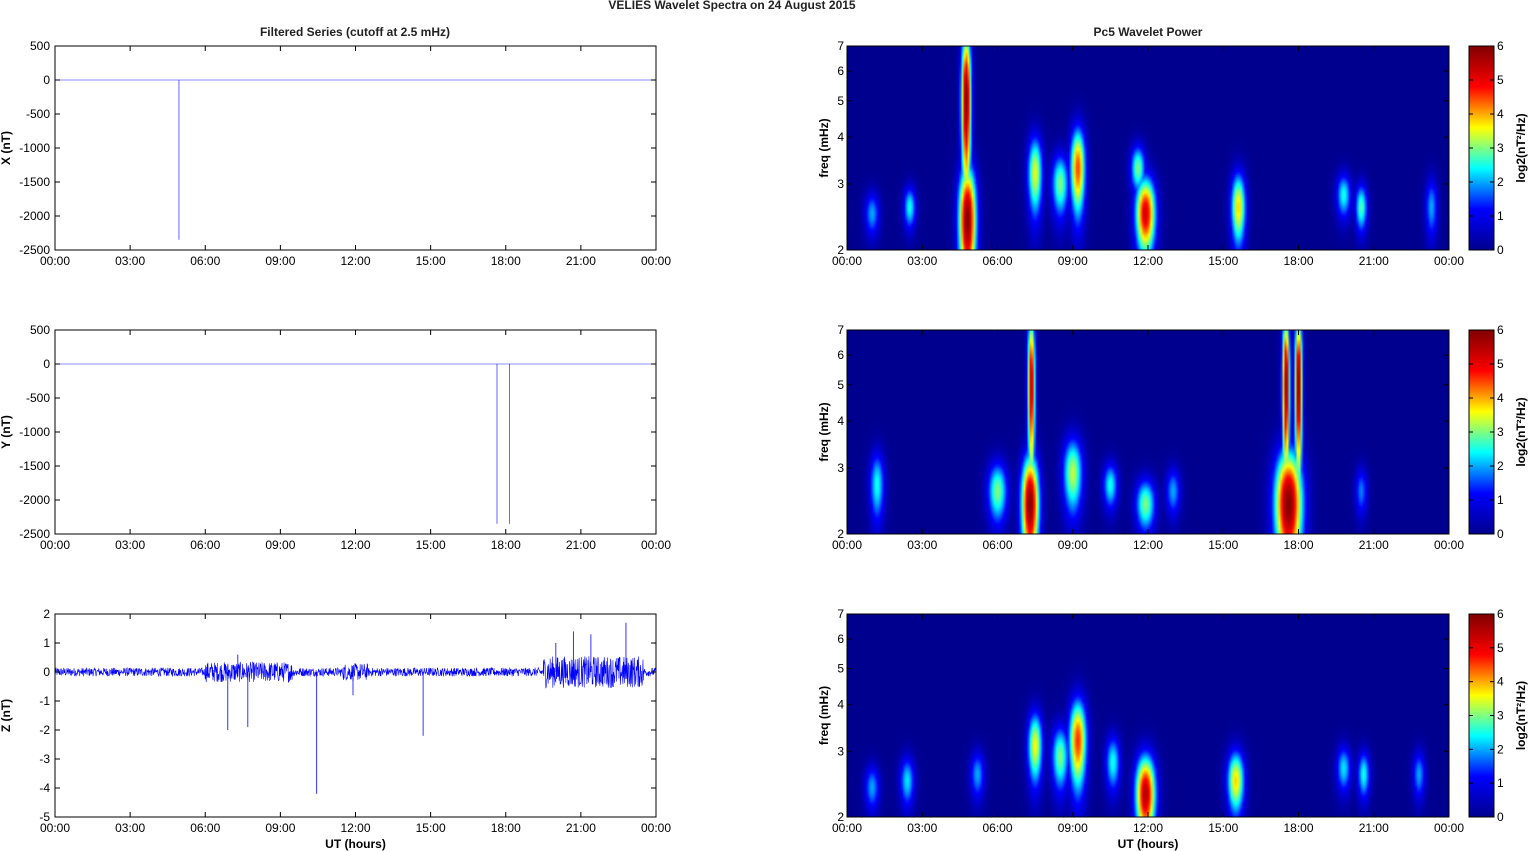  What do you see at coordinates (732, 6) in the screenshot?
I see `figure-title: VELIES Wavelet Spectra on 24 August 2015` at bounding box center [732, 6].